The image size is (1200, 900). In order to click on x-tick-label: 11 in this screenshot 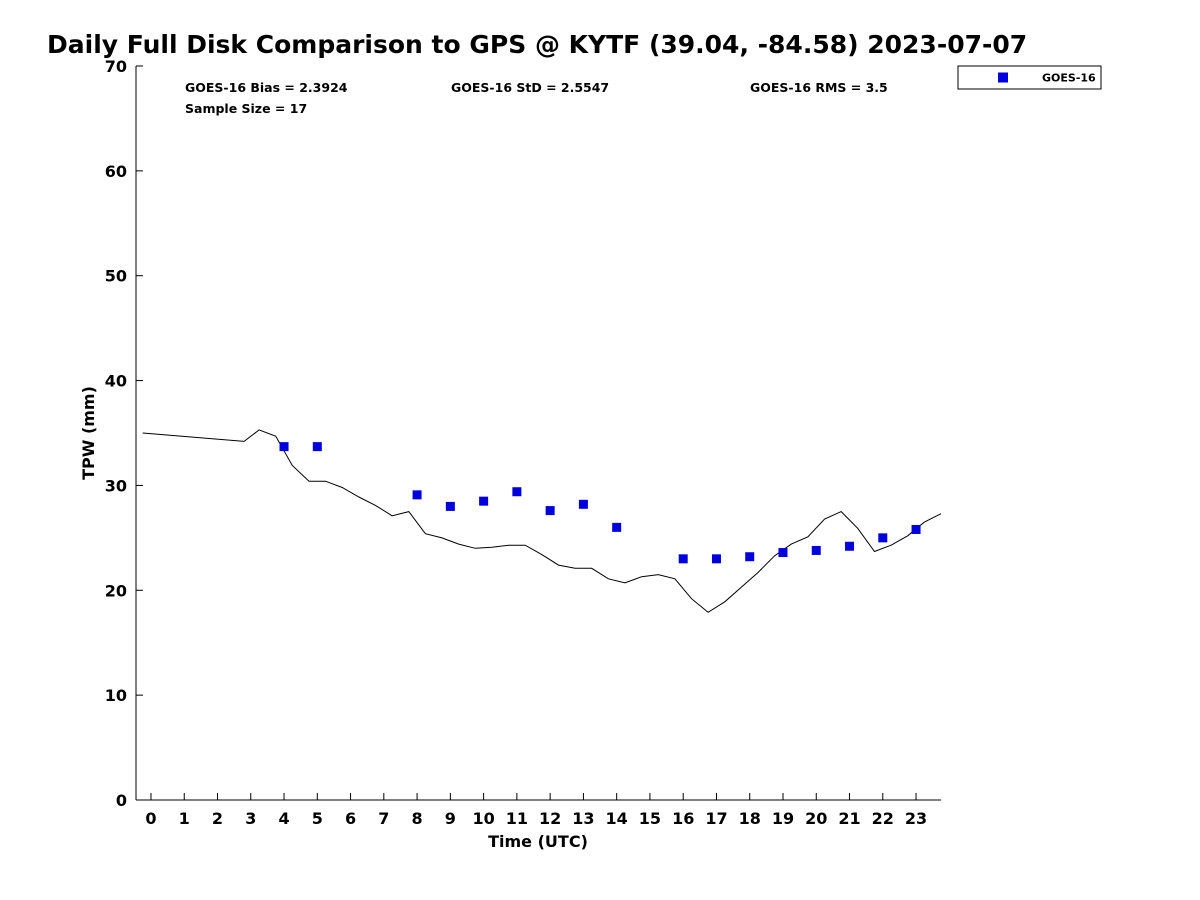, I will do `click(517, 818)`.